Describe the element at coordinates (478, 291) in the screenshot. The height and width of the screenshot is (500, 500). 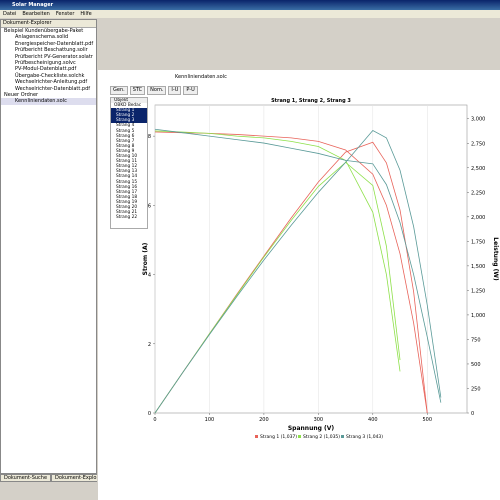
I see `y2-tick-label: 1,250` at that location.